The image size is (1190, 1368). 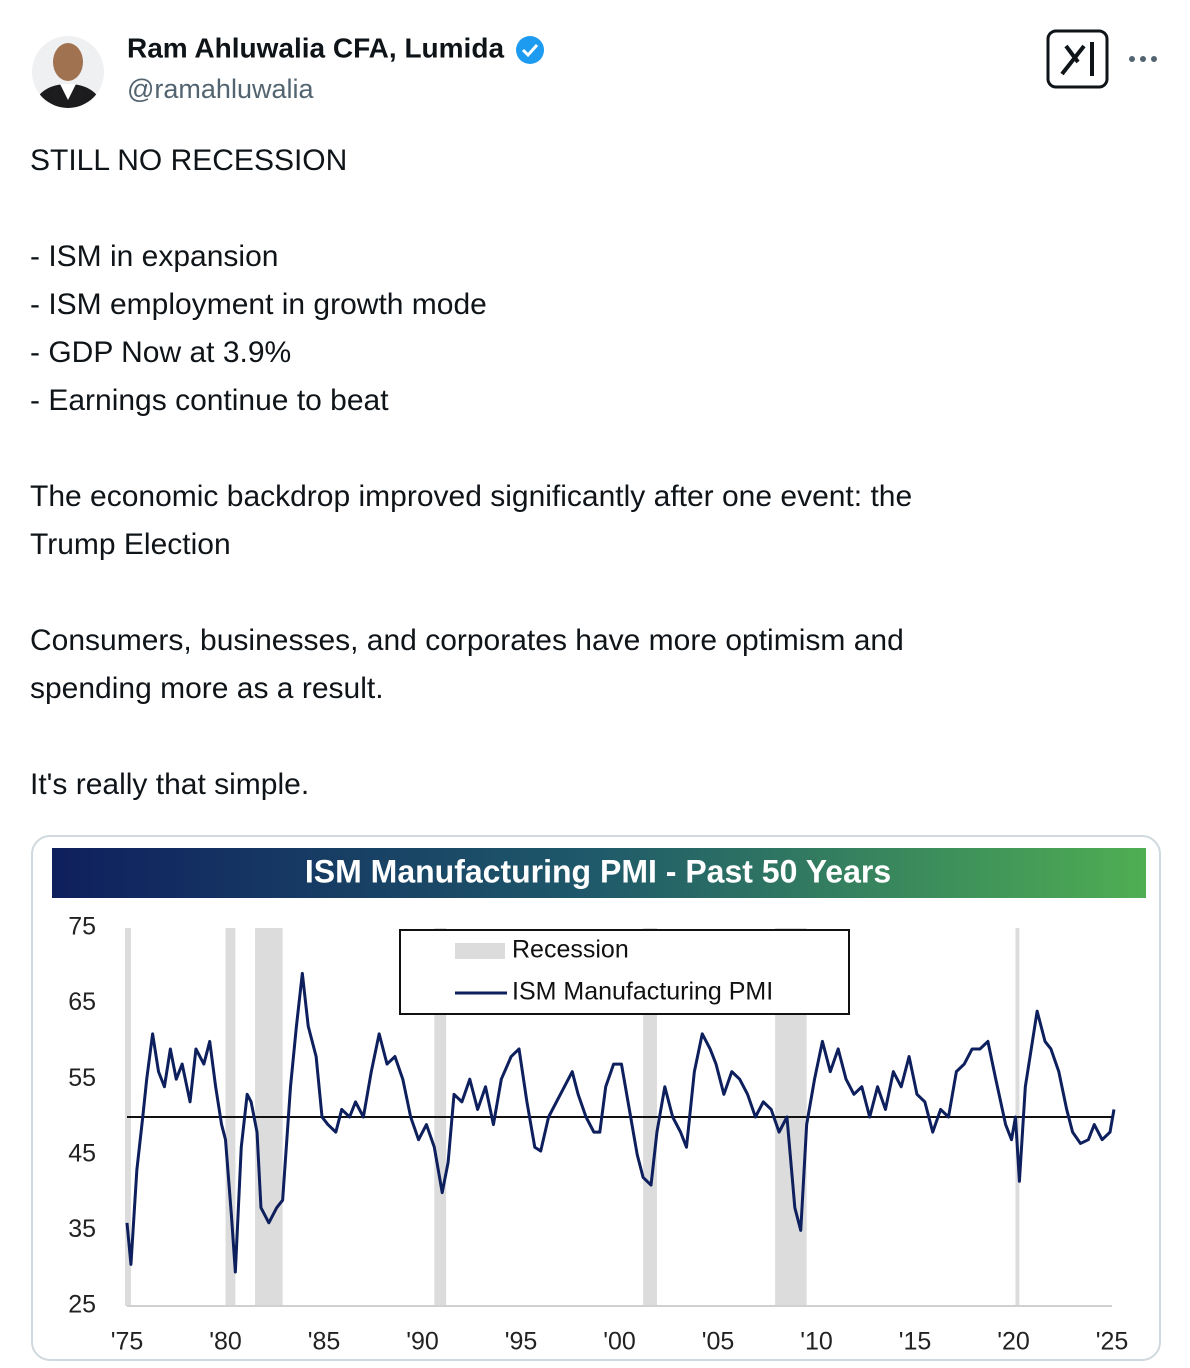 What do you see at coordinates (82, 927) in the screenshot?
I see `y-tick-label: 75` at bounding box center [82, 927].